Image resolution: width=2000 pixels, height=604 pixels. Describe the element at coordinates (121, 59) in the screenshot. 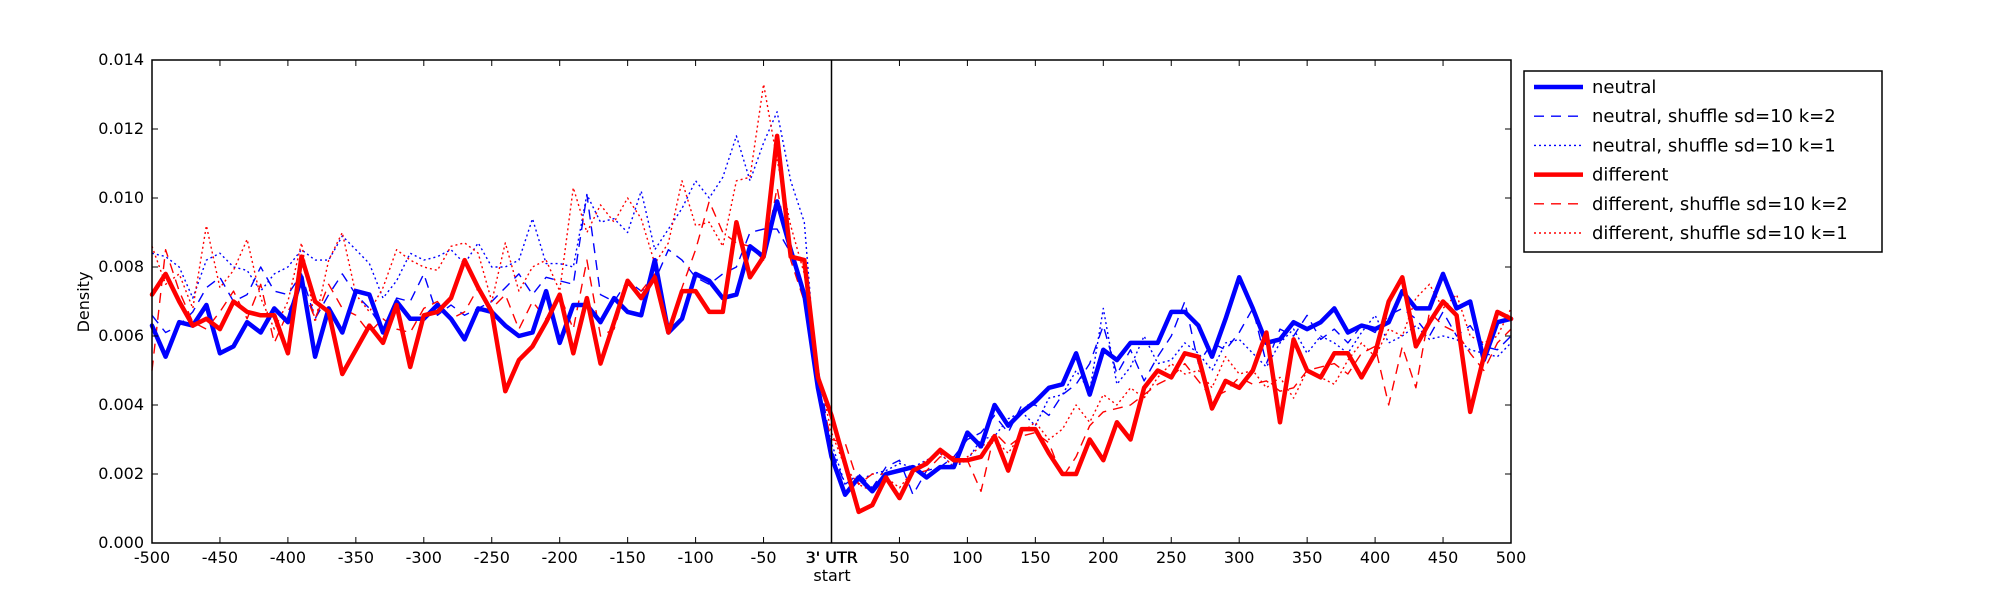

I see `y-tick-label: 0.014` at that location.